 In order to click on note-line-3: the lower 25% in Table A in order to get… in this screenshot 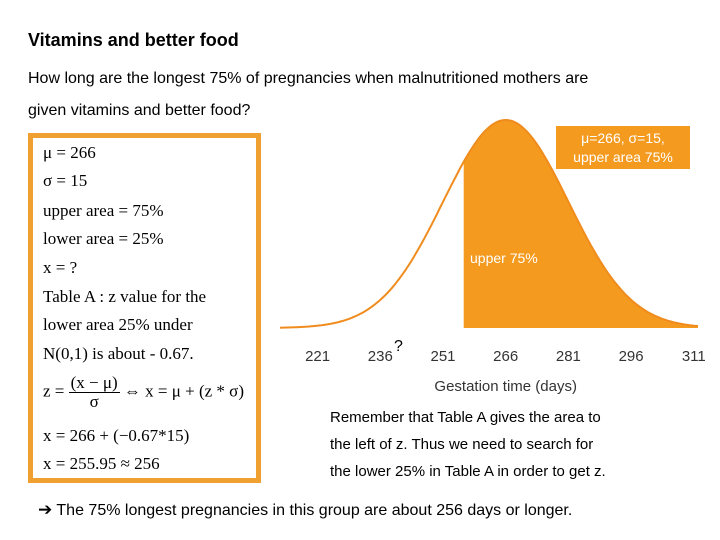, I will do `click(468, 471)`.